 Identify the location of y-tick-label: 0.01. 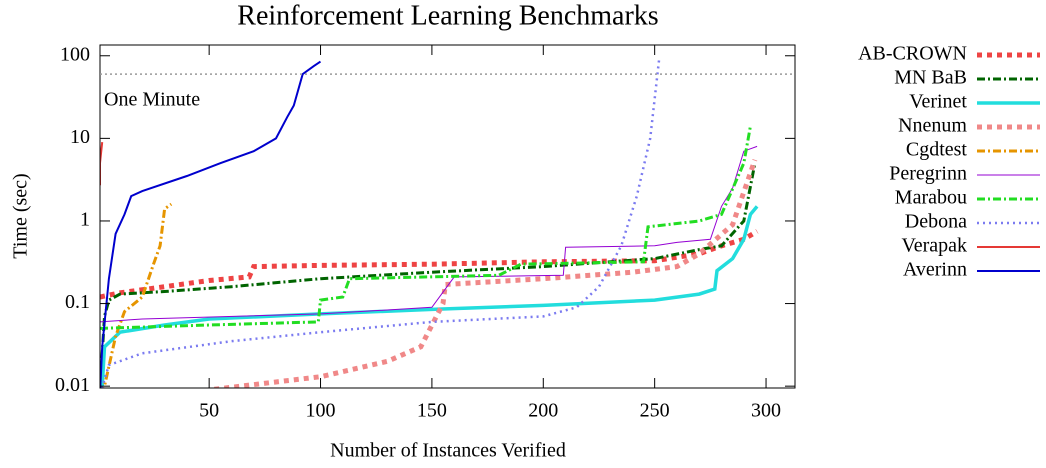
(72, 385).